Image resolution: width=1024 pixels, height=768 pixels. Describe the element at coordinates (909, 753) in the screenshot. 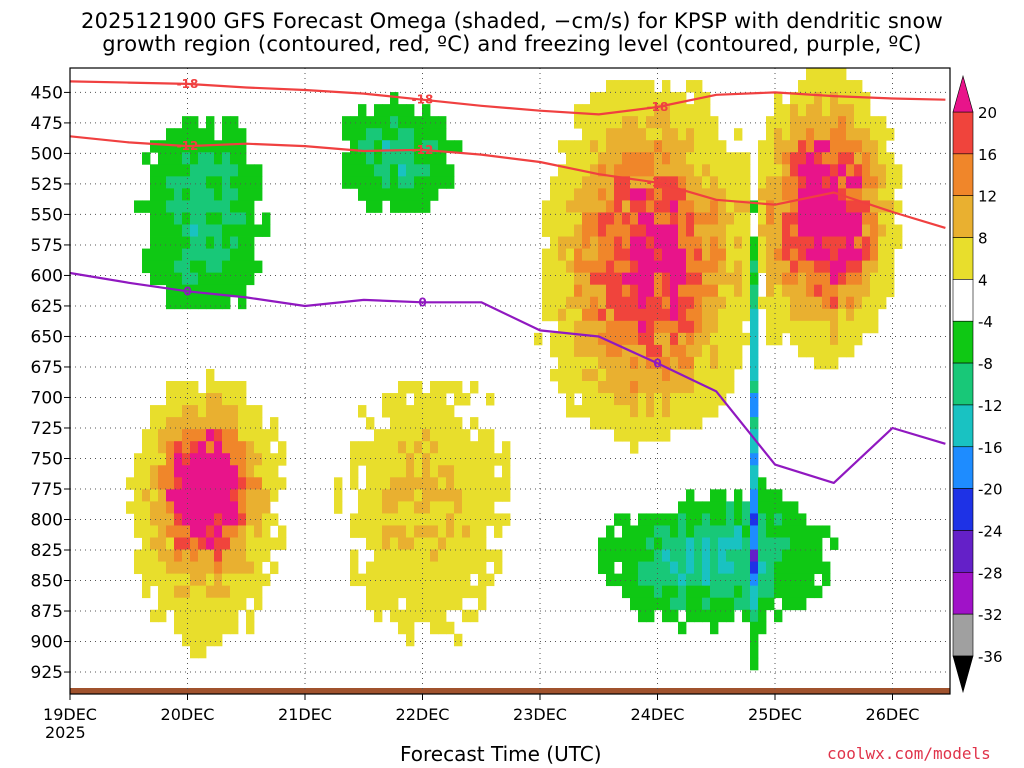

I see `credit-link: coolwx.com/models` at that location.